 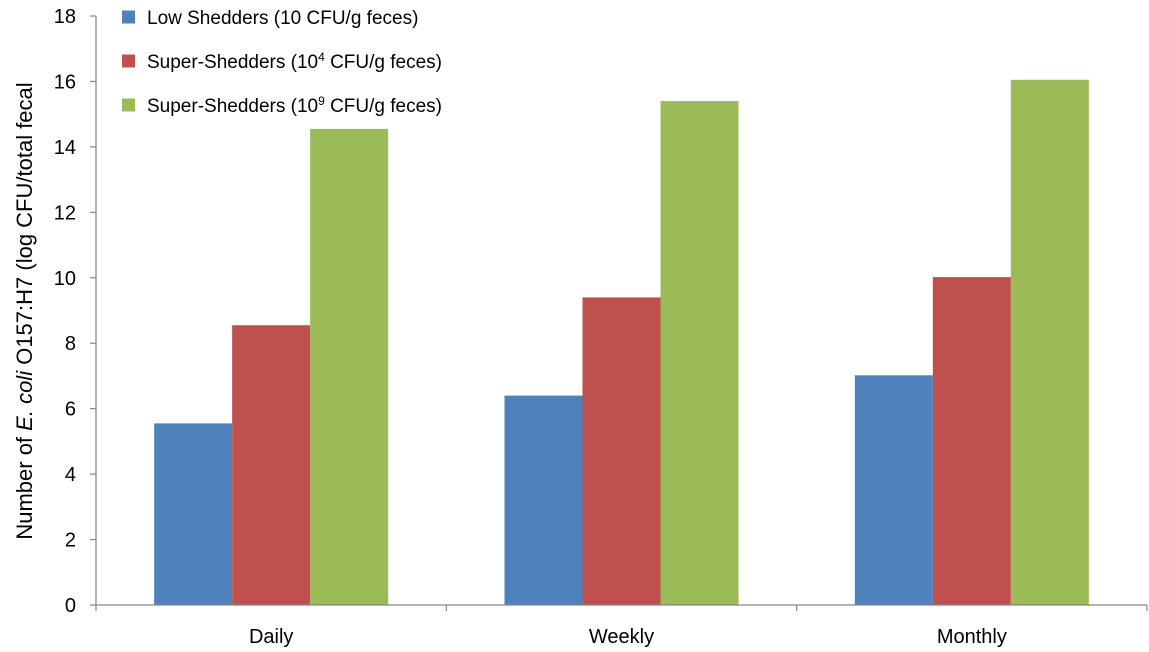 What do you see at coordinates (65, 148) in the screenshot?
I see `y-tick-label: 14` at bounding box center [65, 148].